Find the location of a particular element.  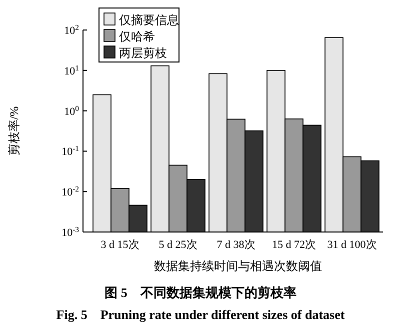

y-tick-label: 10$^{-1}$ is located at coordinates (71, 151).